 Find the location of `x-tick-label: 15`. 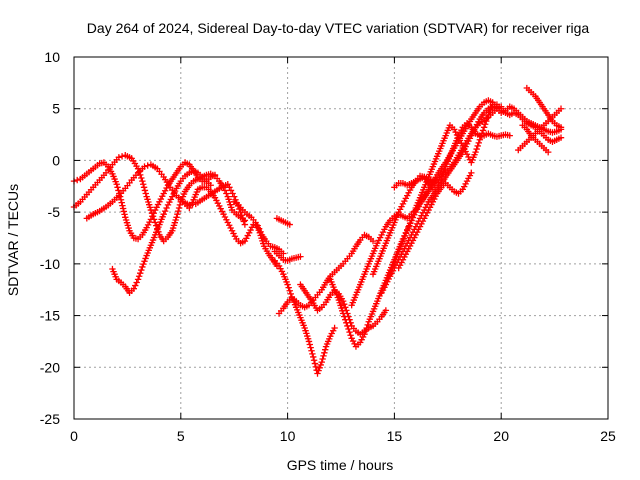

x-tick-label: 15 is located at coordinates (395, 436).